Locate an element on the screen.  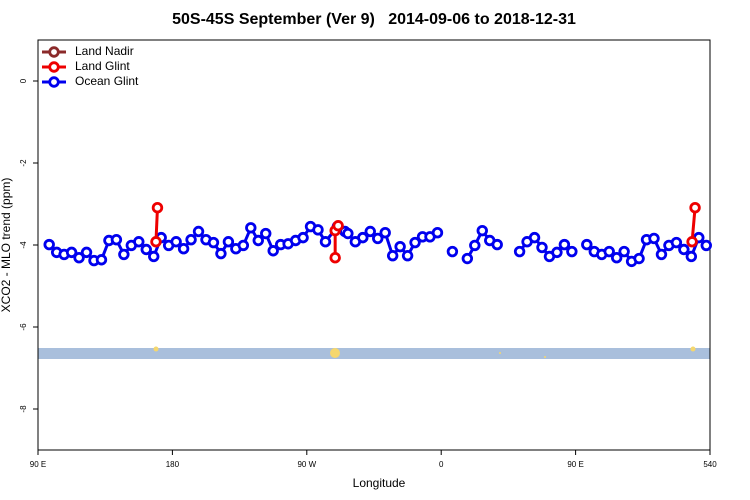
sun-markers is located at coordinates (424, 352).